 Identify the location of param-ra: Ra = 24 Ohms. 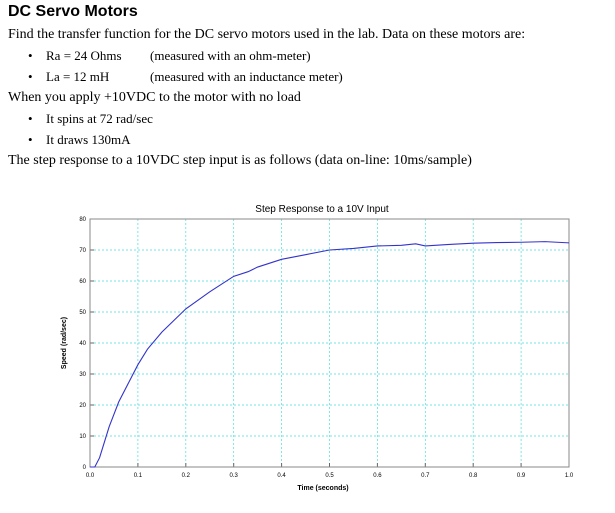
(84, 55).